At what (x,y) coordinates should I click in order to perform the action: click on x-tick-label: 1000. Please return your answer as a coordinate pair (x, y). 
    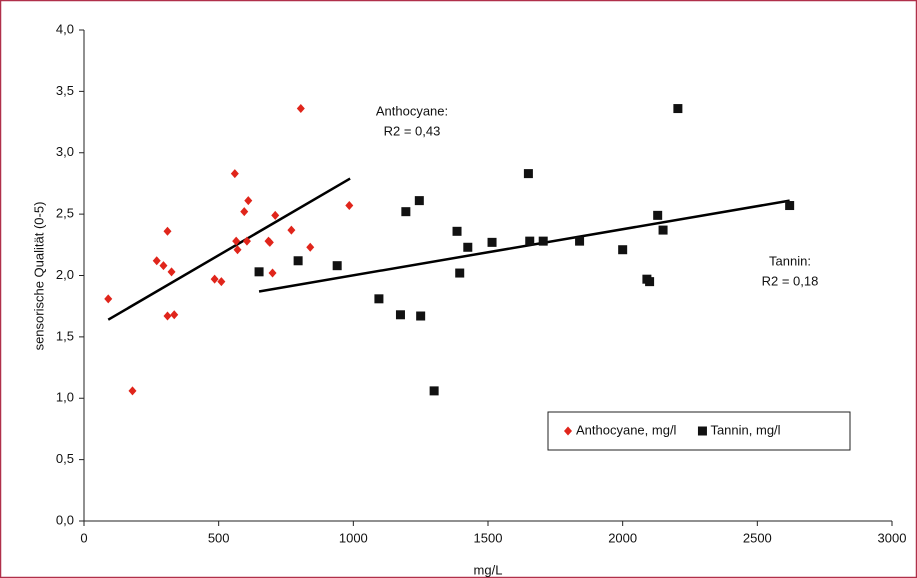
    Looking at the image, I should click on (353, 537).